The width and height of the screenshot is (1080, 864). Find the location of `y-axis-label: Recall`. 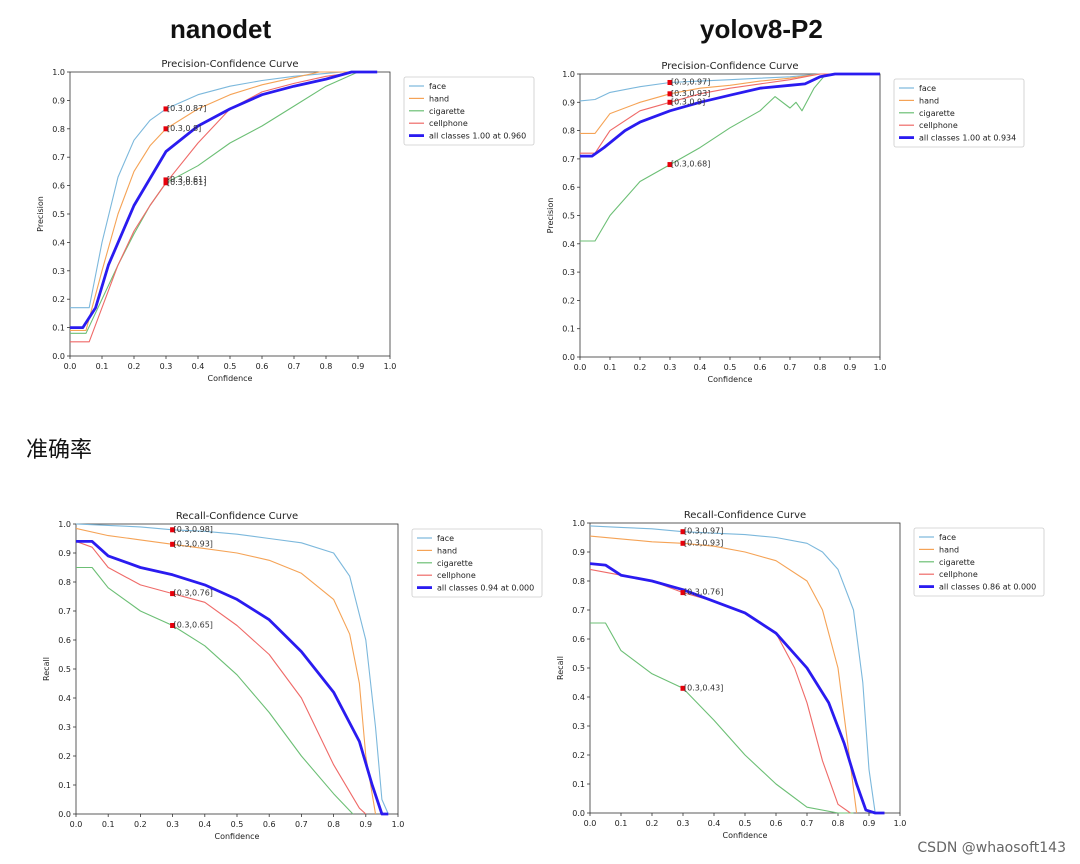

y-axis-label: Recall is located at coordinates (46, 669).